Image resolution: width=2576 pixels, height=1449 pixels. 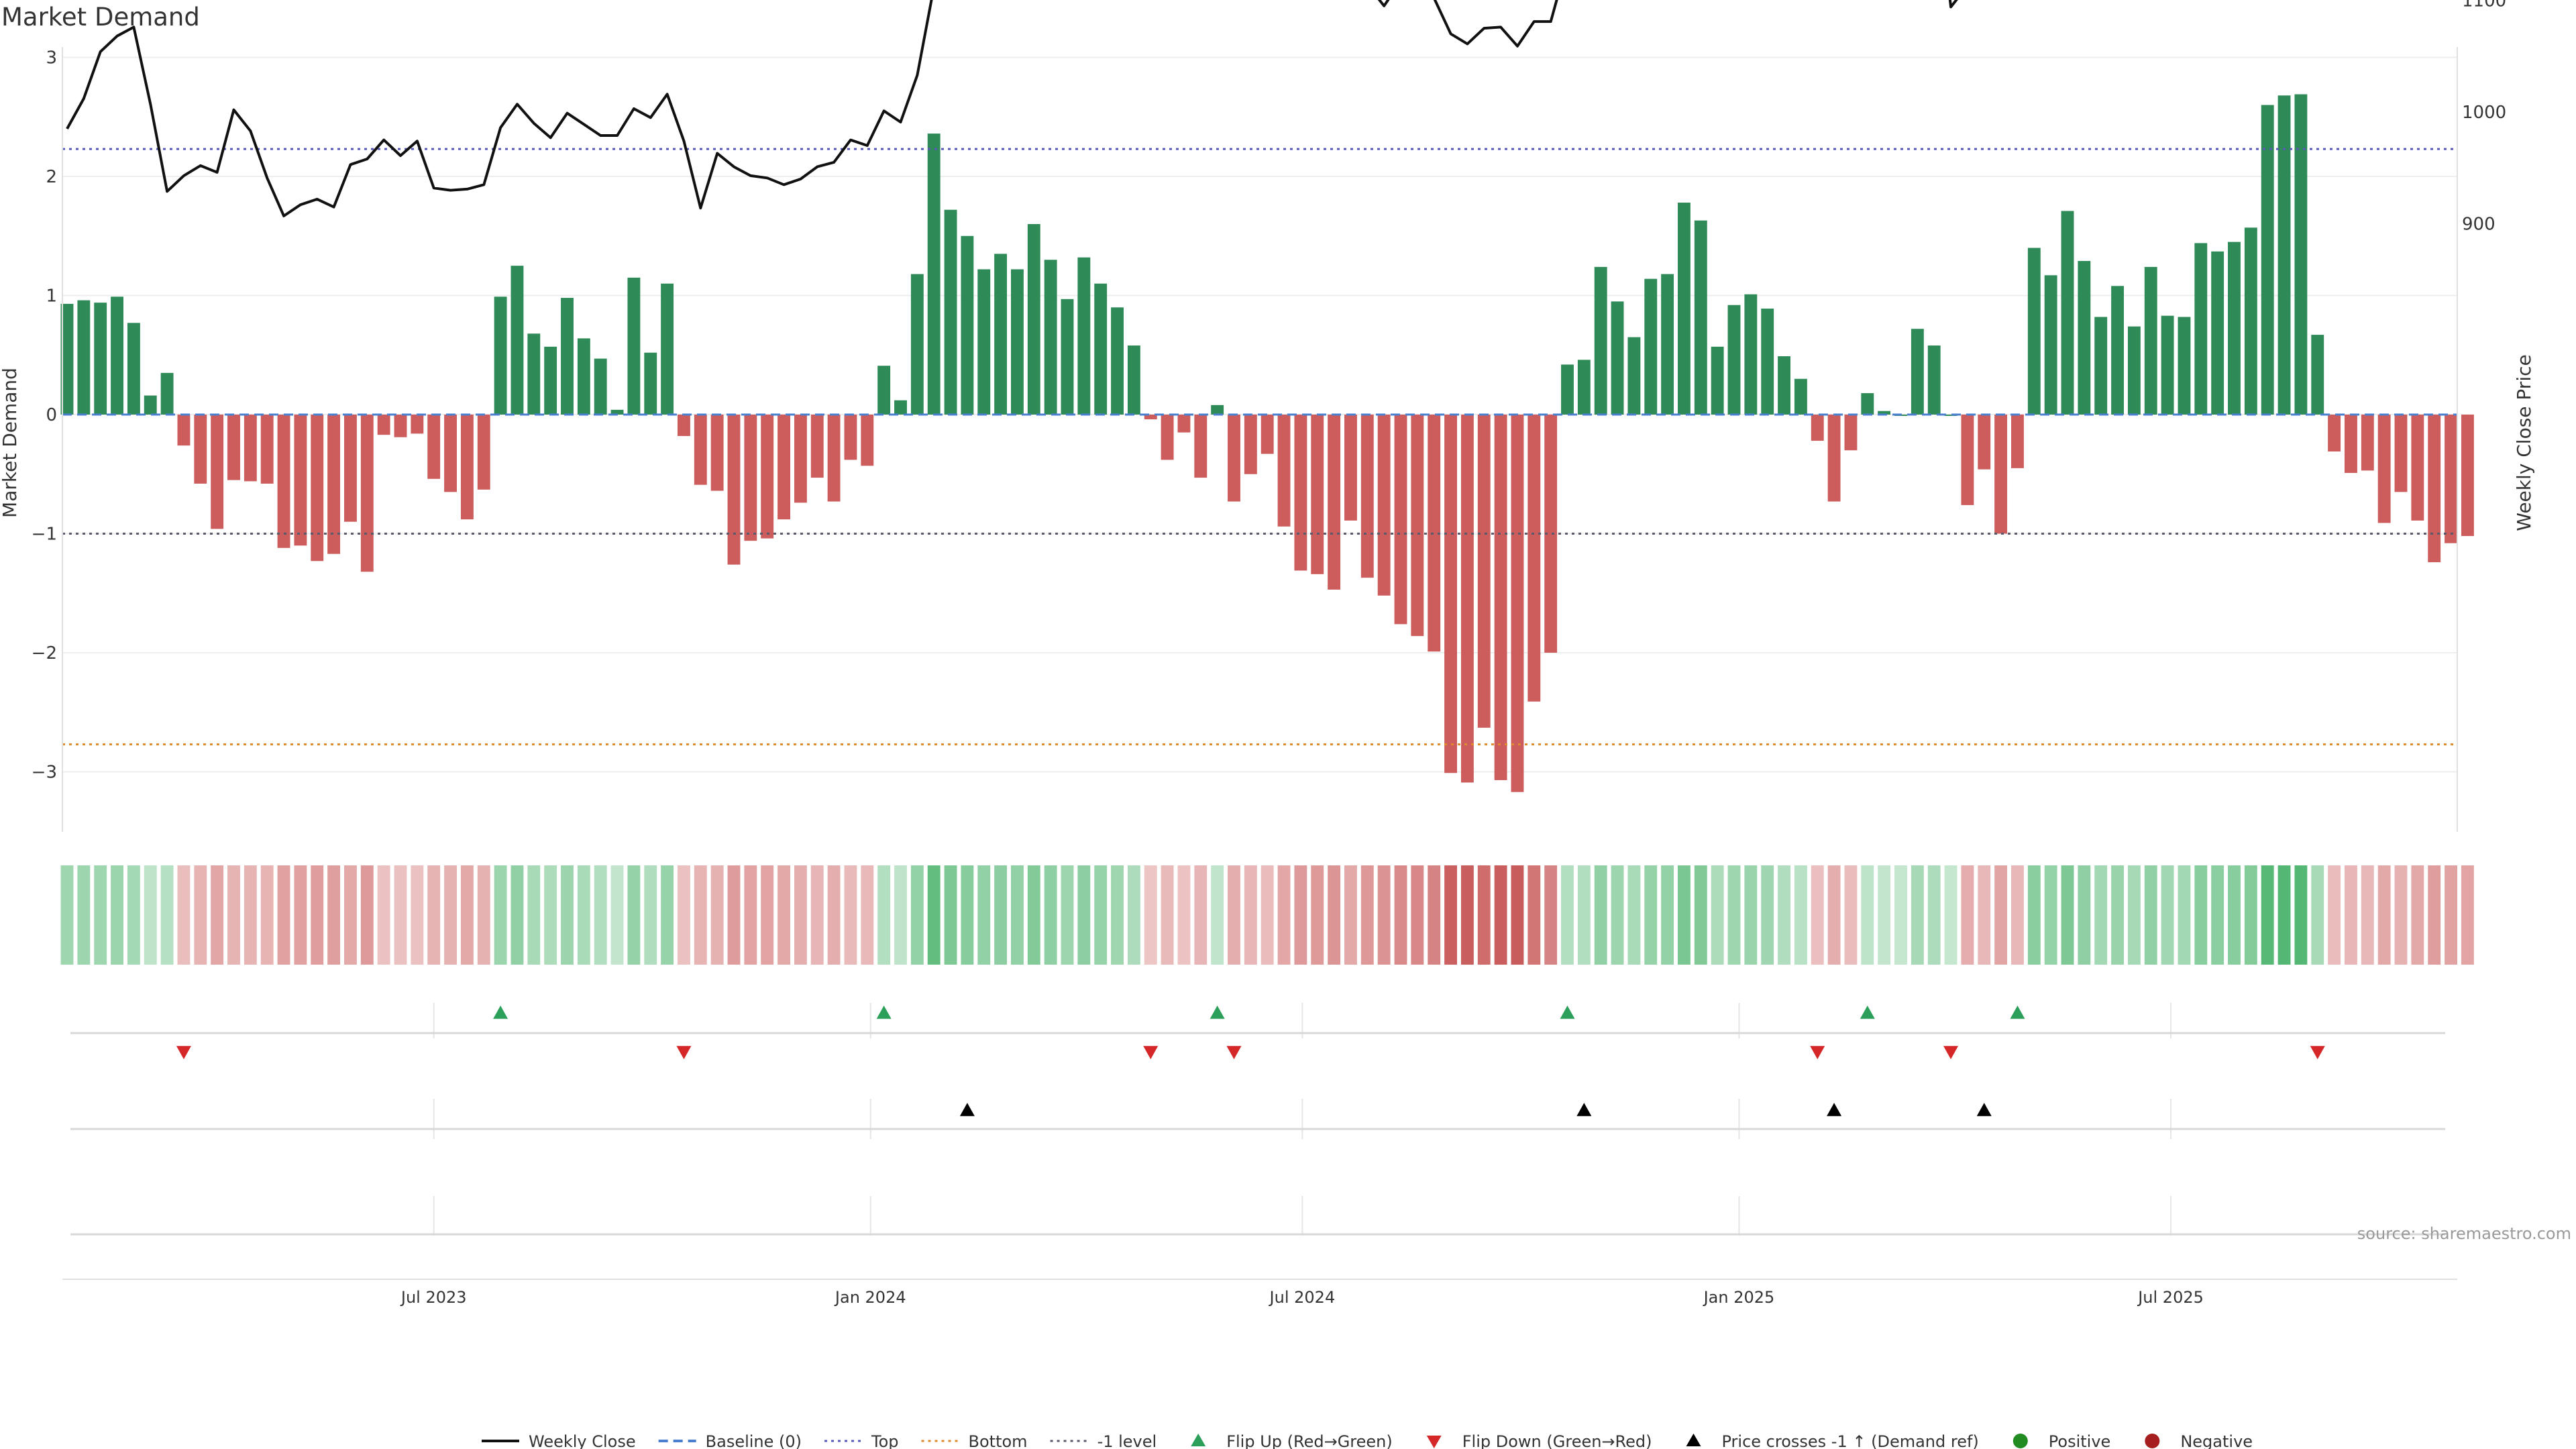 I want to click on x-tick-label: Jan 2024, so click(x=870, y=1297).